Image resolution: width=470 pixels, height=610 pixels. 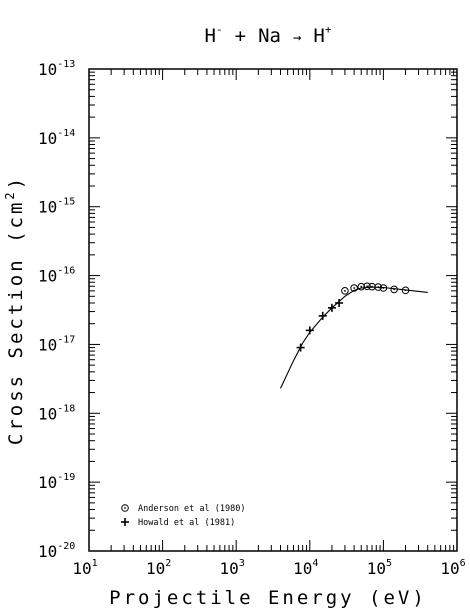 What do you see at coordinates (66, 477) in the screenshot?
I see `y-tick-label-exponent: -19` at bounding box center [66, 477].